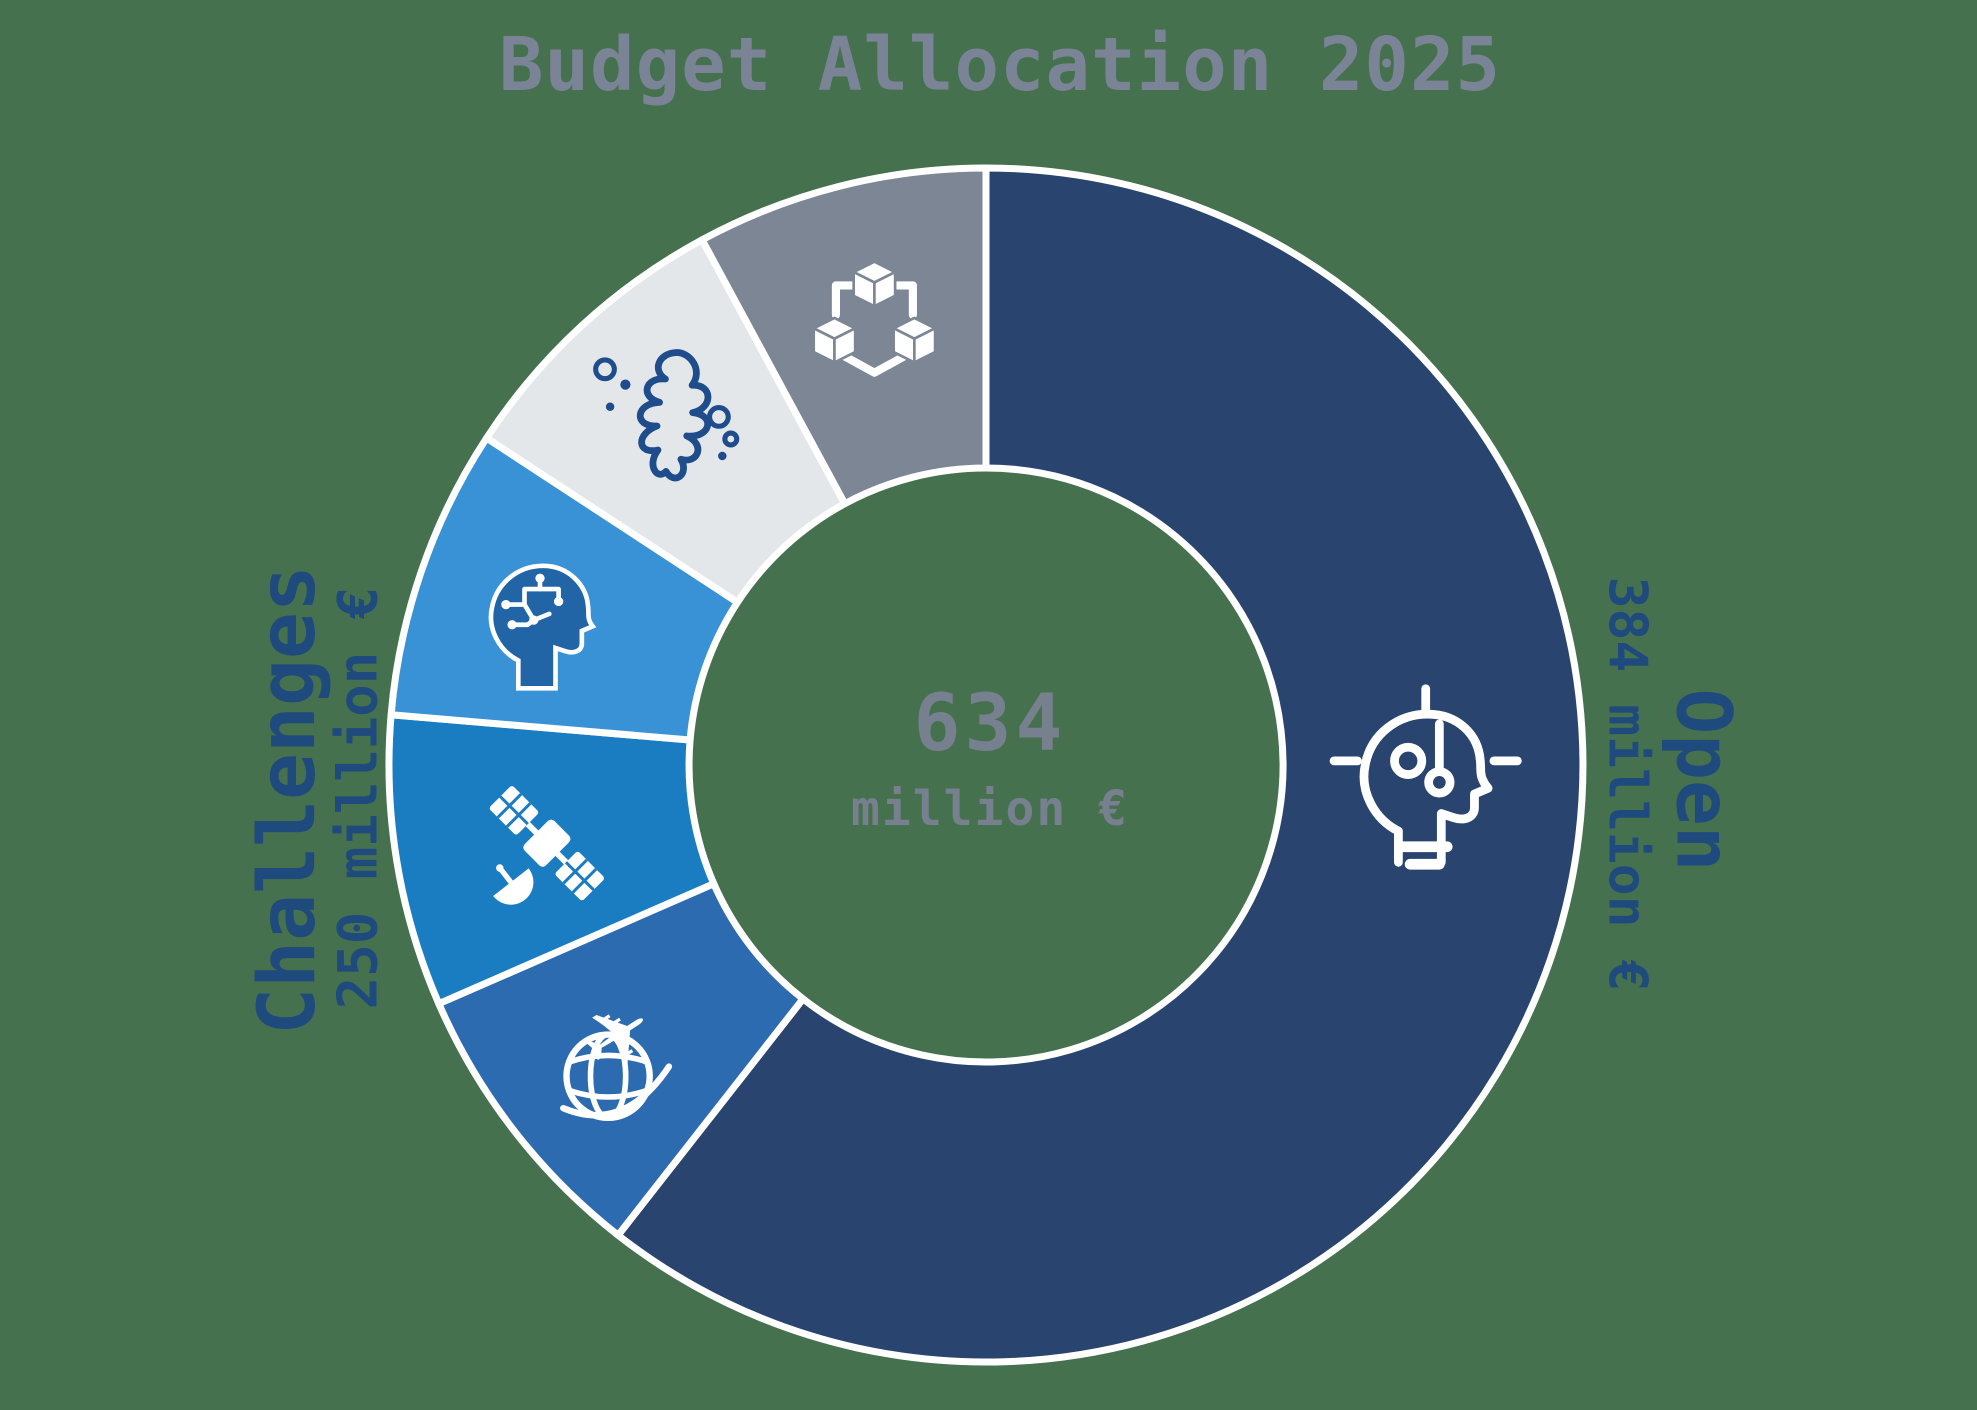 This screenshot has width=1977, height=1410. I want to click on total-value: 634, so click(990, 724).